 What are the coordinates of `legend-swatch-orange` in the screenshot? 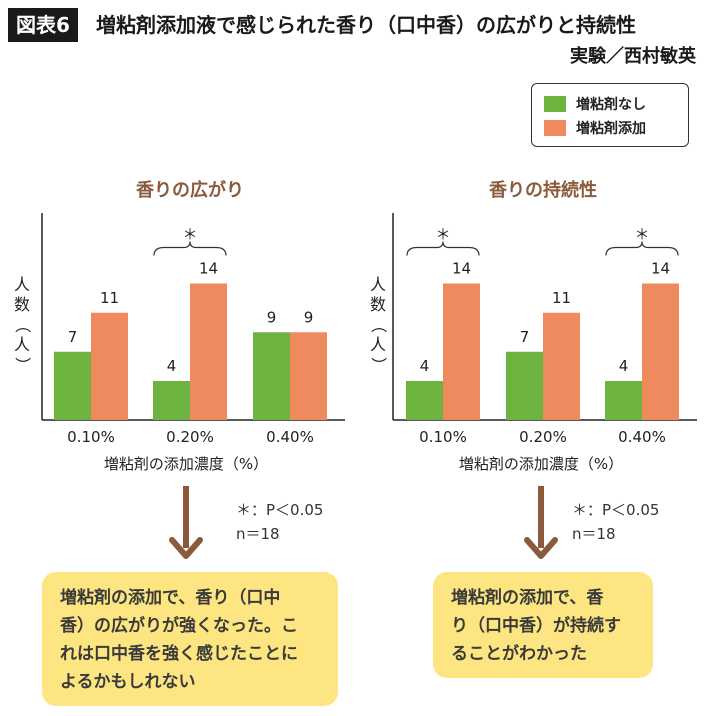 It's located at (555, 128).